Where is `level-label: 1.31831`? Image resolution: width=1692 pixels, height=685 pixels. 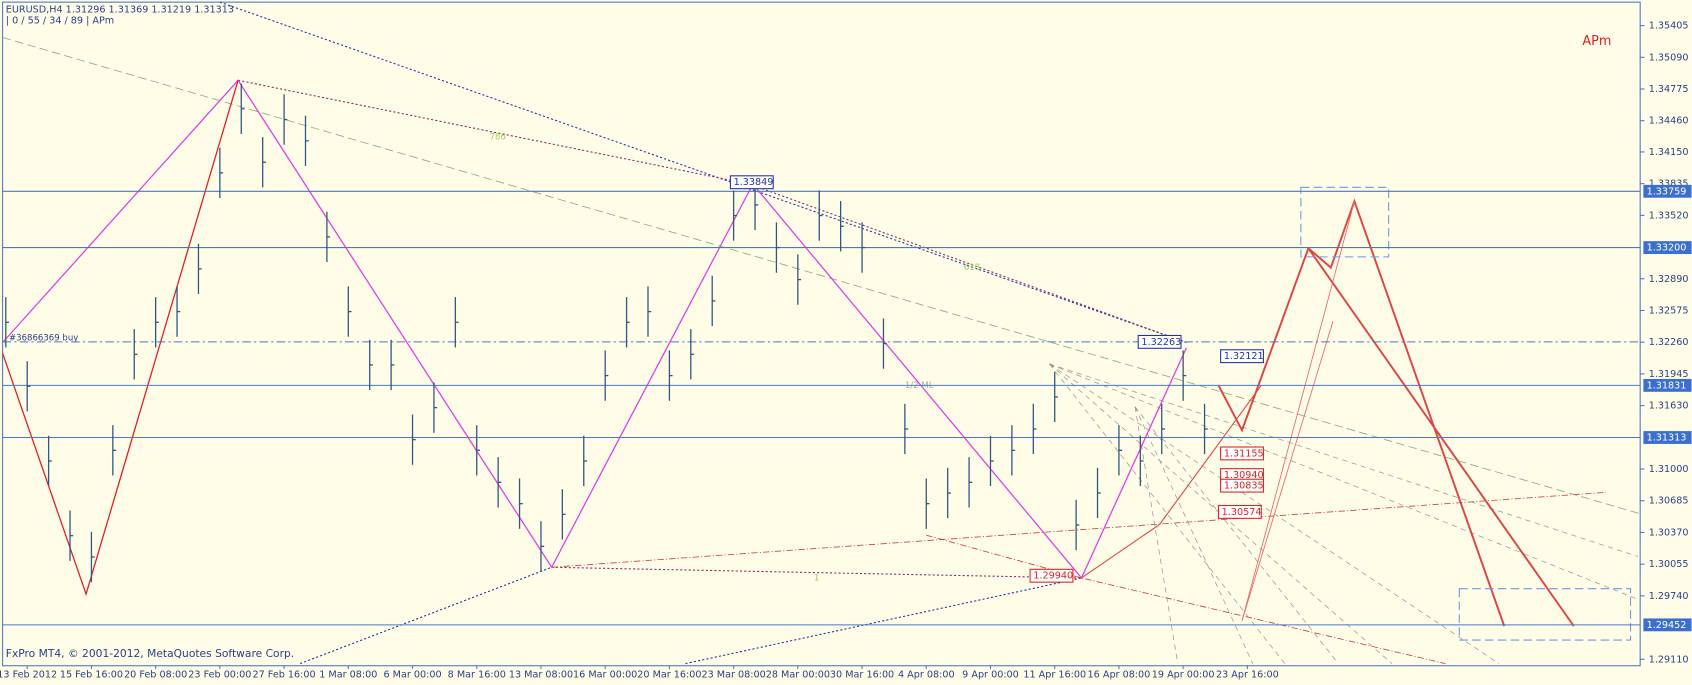
level-label: 1.31831 is located at coordinates (1667, 385).